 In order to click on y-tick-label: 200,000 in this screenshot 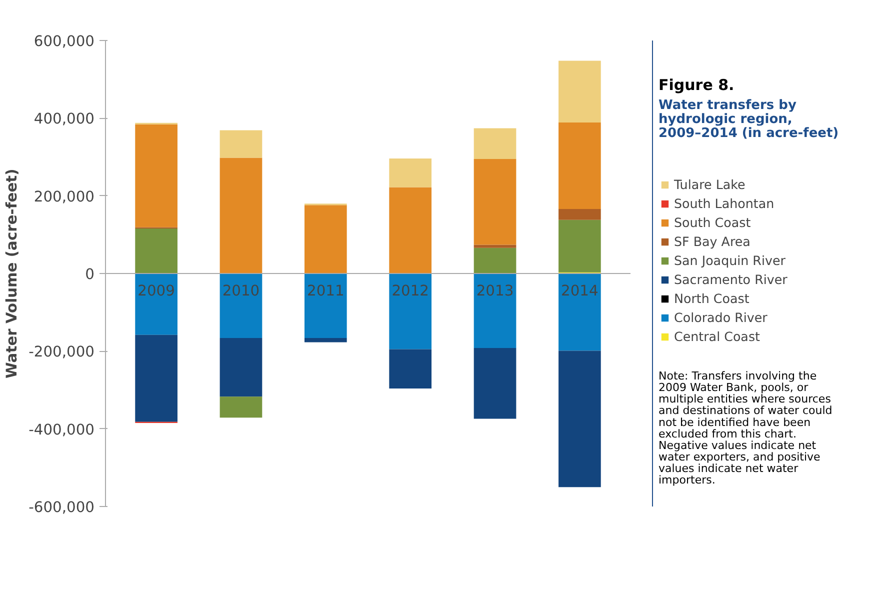, I will do `click(64, 197)`.